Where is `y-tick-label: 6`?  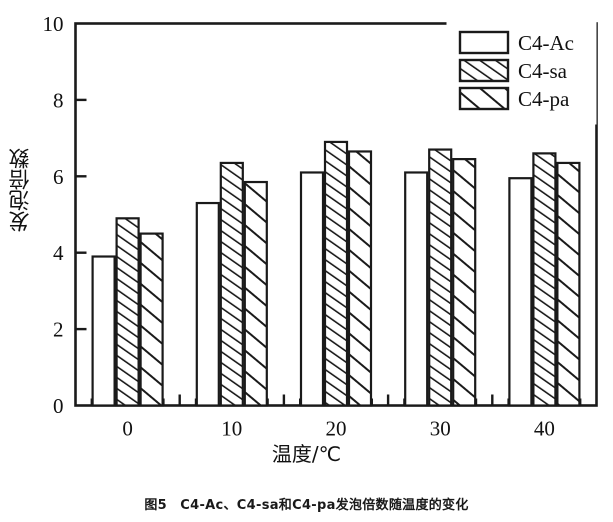
y-tick-label: 6 is located at coordinates (58, 177).